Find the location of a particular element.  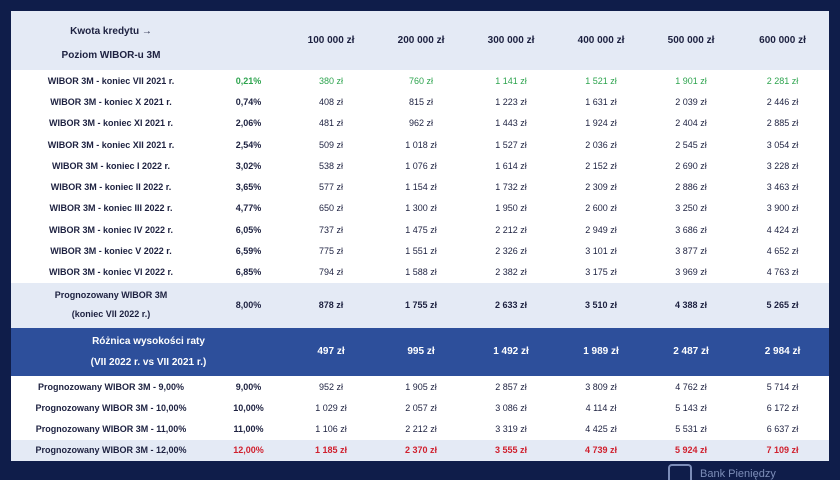

installment-value: 6 172 zł is located at coordinates (782, 407).